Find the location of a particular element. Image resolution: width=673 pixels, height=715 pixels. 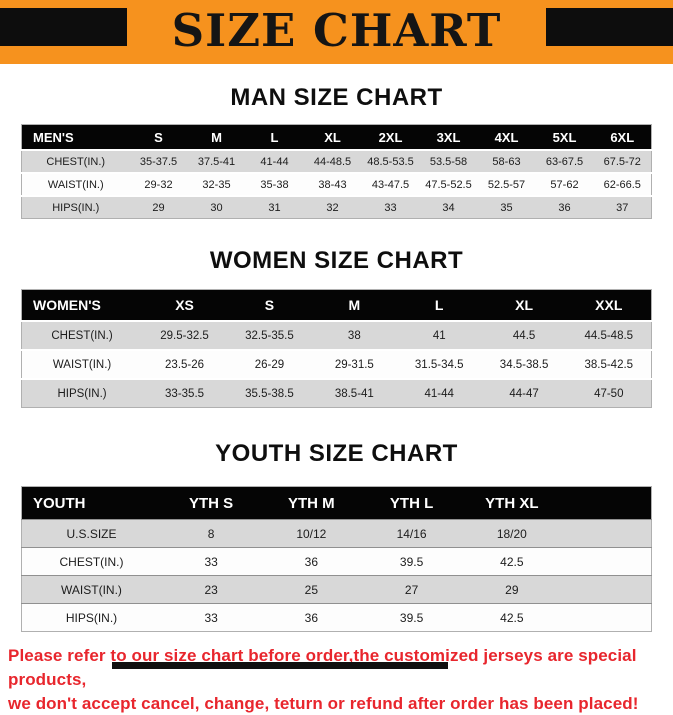

size-cell: 47.5-52.5 is located at coordinates (448, 184).